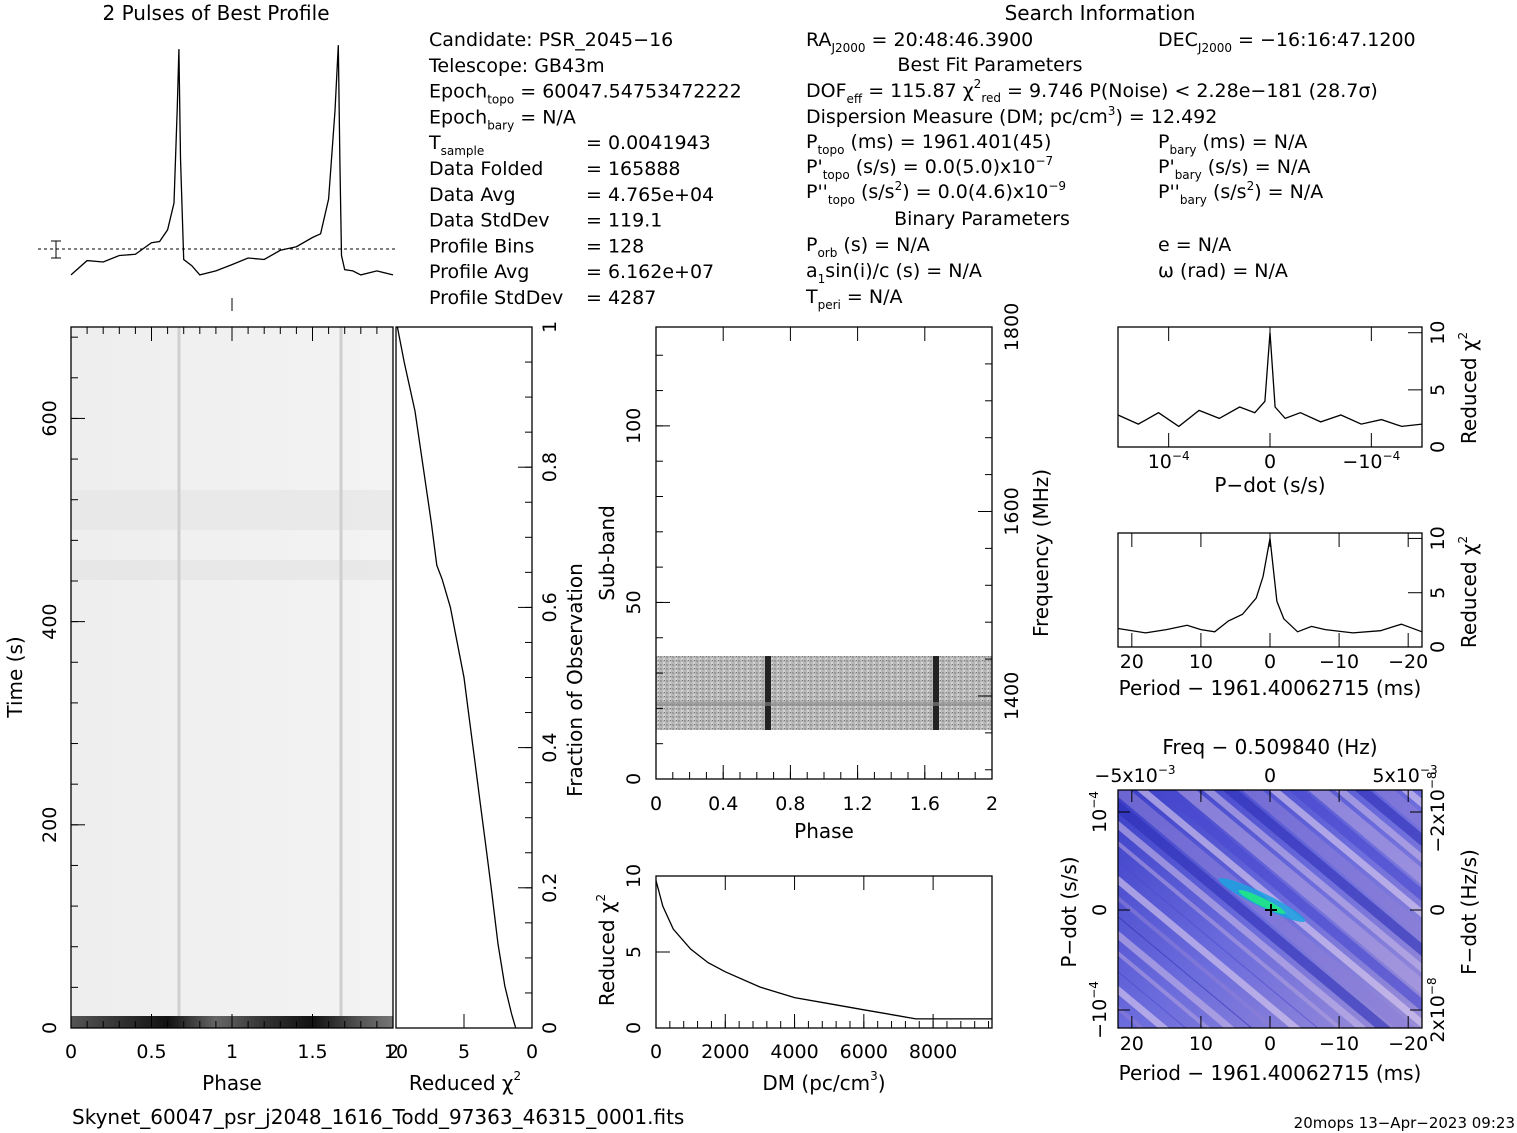 The height and width of the screenshot is (1133, 1517). I want to click on dm-line: Dispersion Measure (DM; pc/cm3) = 12.492, so click(1011, 116).